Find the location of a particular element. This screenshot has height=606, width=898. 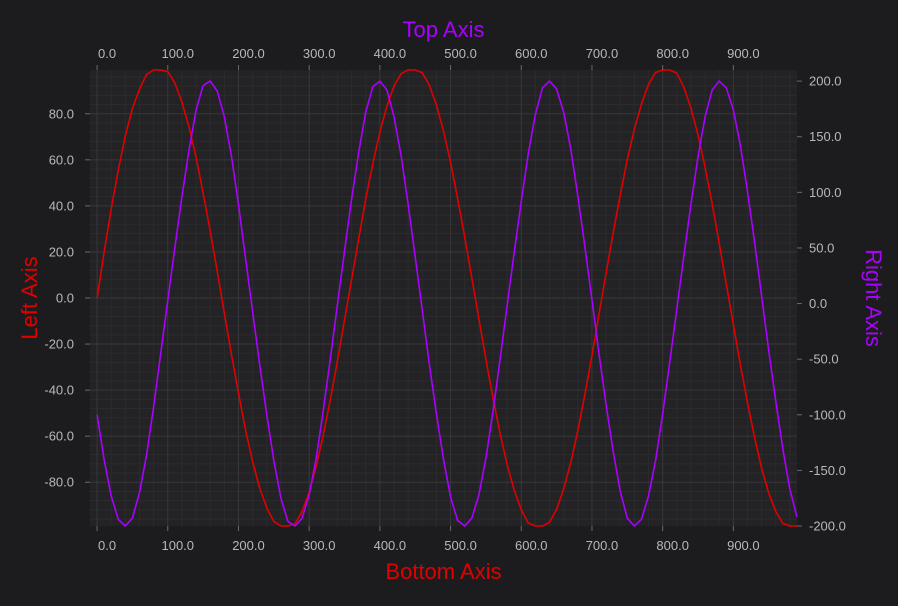

left-tick-label: -60.0 is located at coordinates (59, 436).